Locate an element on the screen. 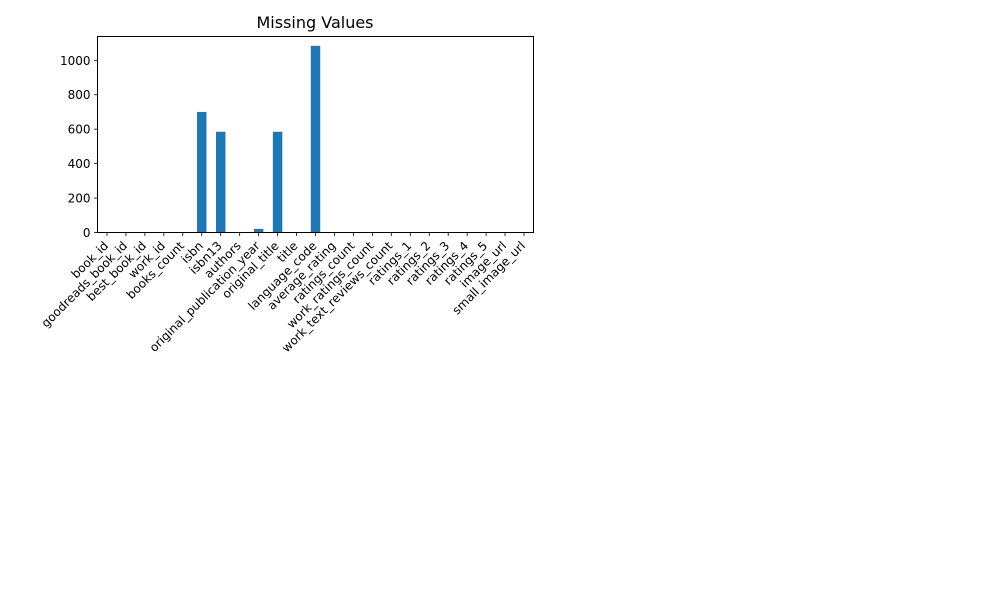 Image resolution: width=1000 pixels, height=600 pixels. bar-language_code is located at coordinates (315, 139).